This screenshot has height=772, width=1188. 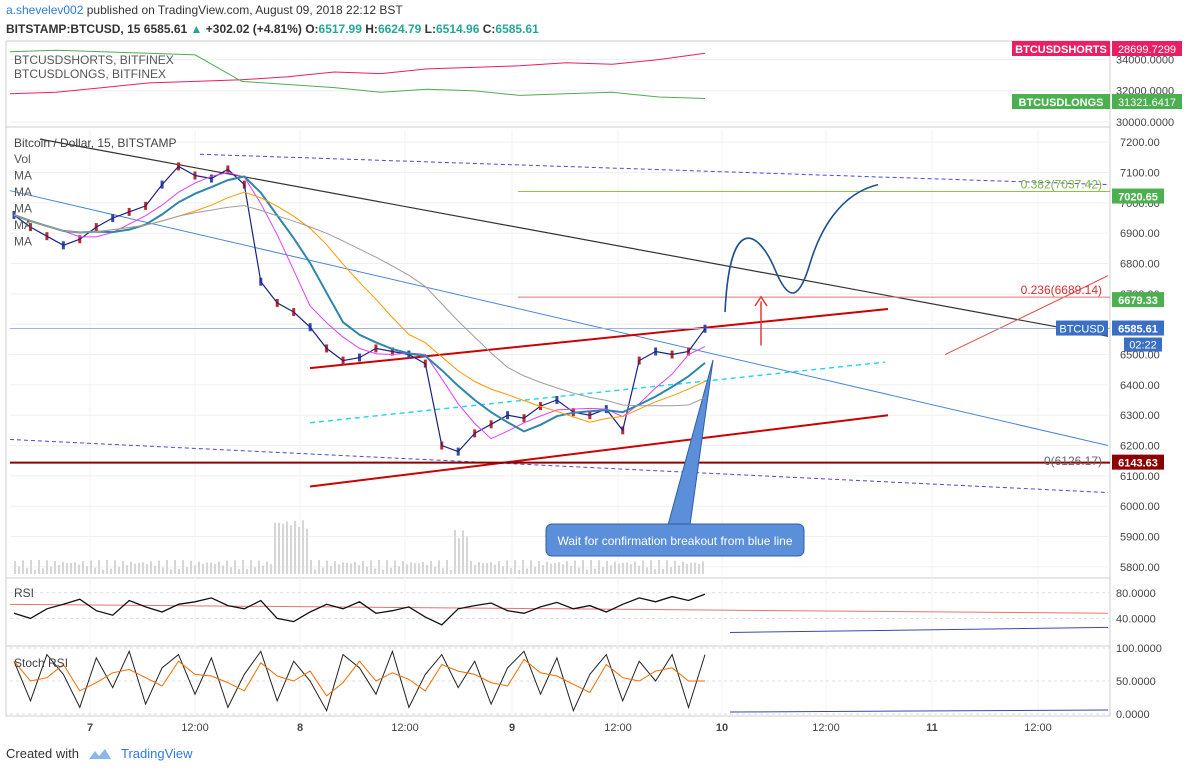 What do you see at coordinates (340, 29) in the screenshot?
I see `open-value: 6517.99` at bounding box center [340, 29].